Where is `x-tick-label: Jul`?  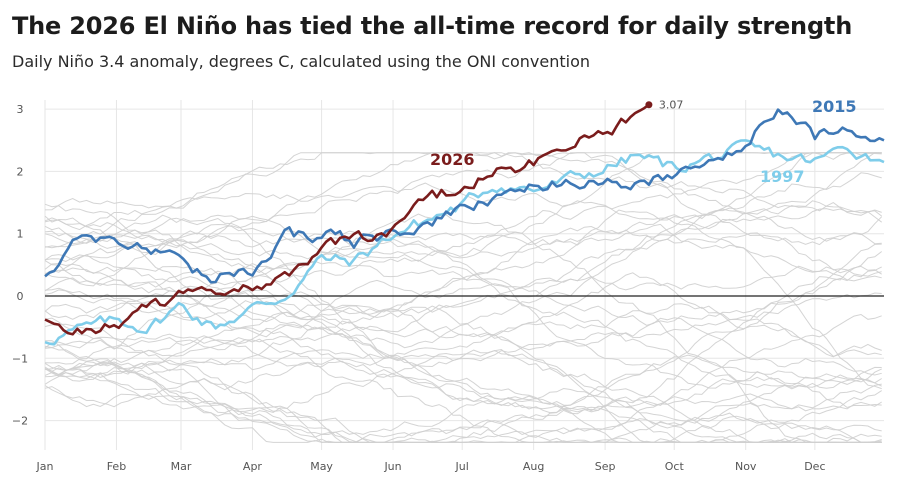
x-tick-label: Jul is located at coordinates (462, 466).